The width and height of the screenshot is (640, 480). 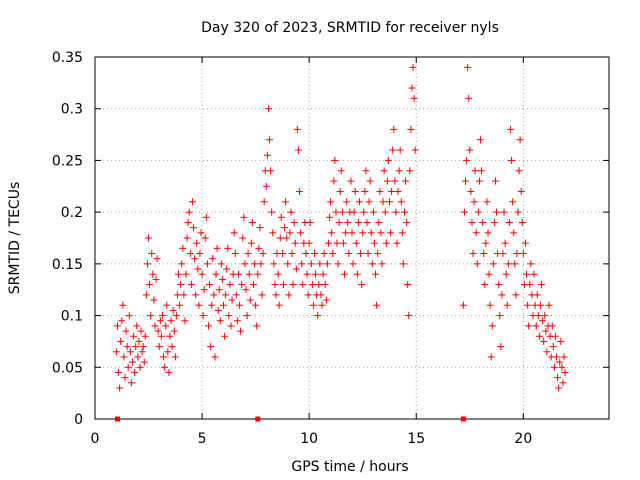 I want to click on y-tick-label: 0.05, so click(x=67, y=368).